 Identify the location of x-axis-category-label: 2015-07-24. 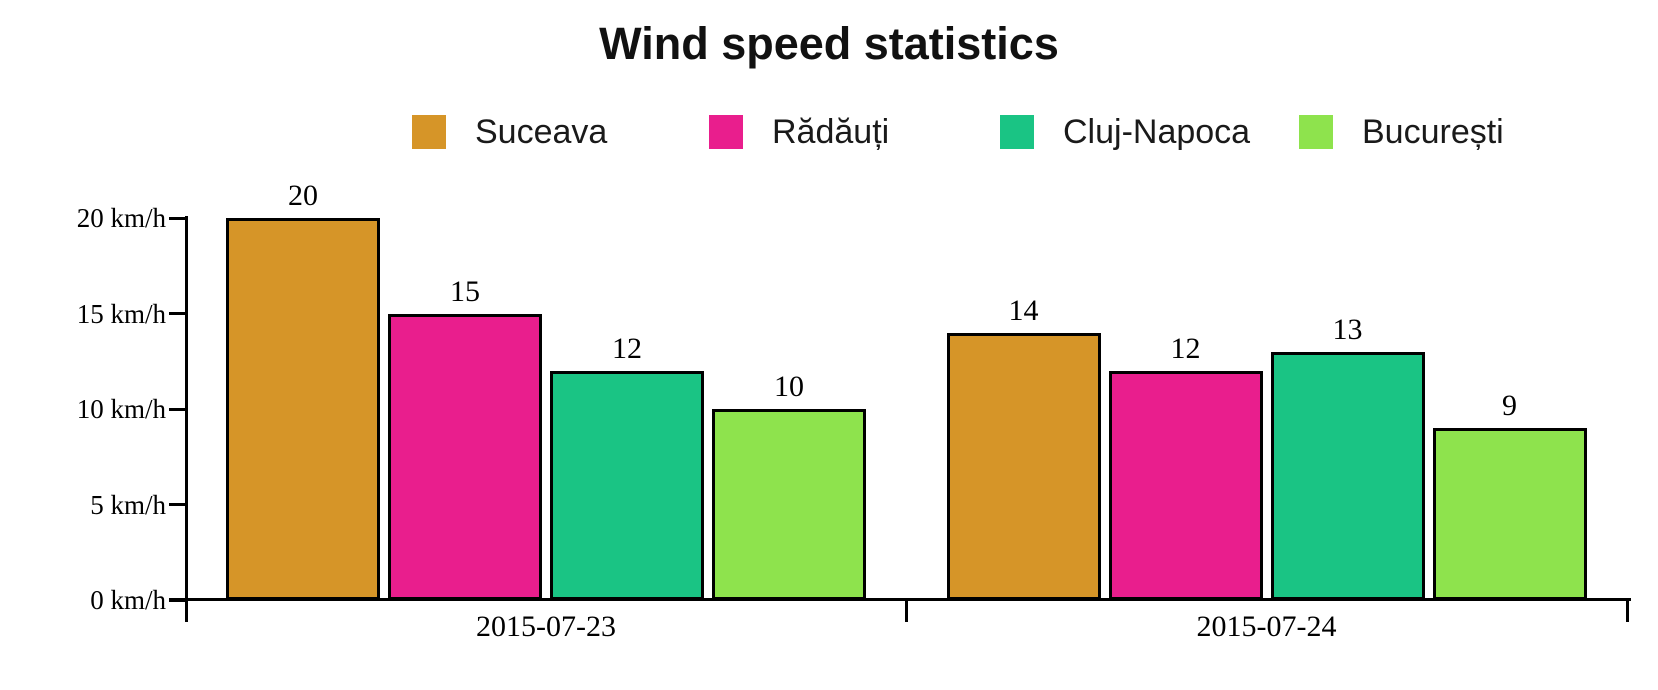
(1266, 626).